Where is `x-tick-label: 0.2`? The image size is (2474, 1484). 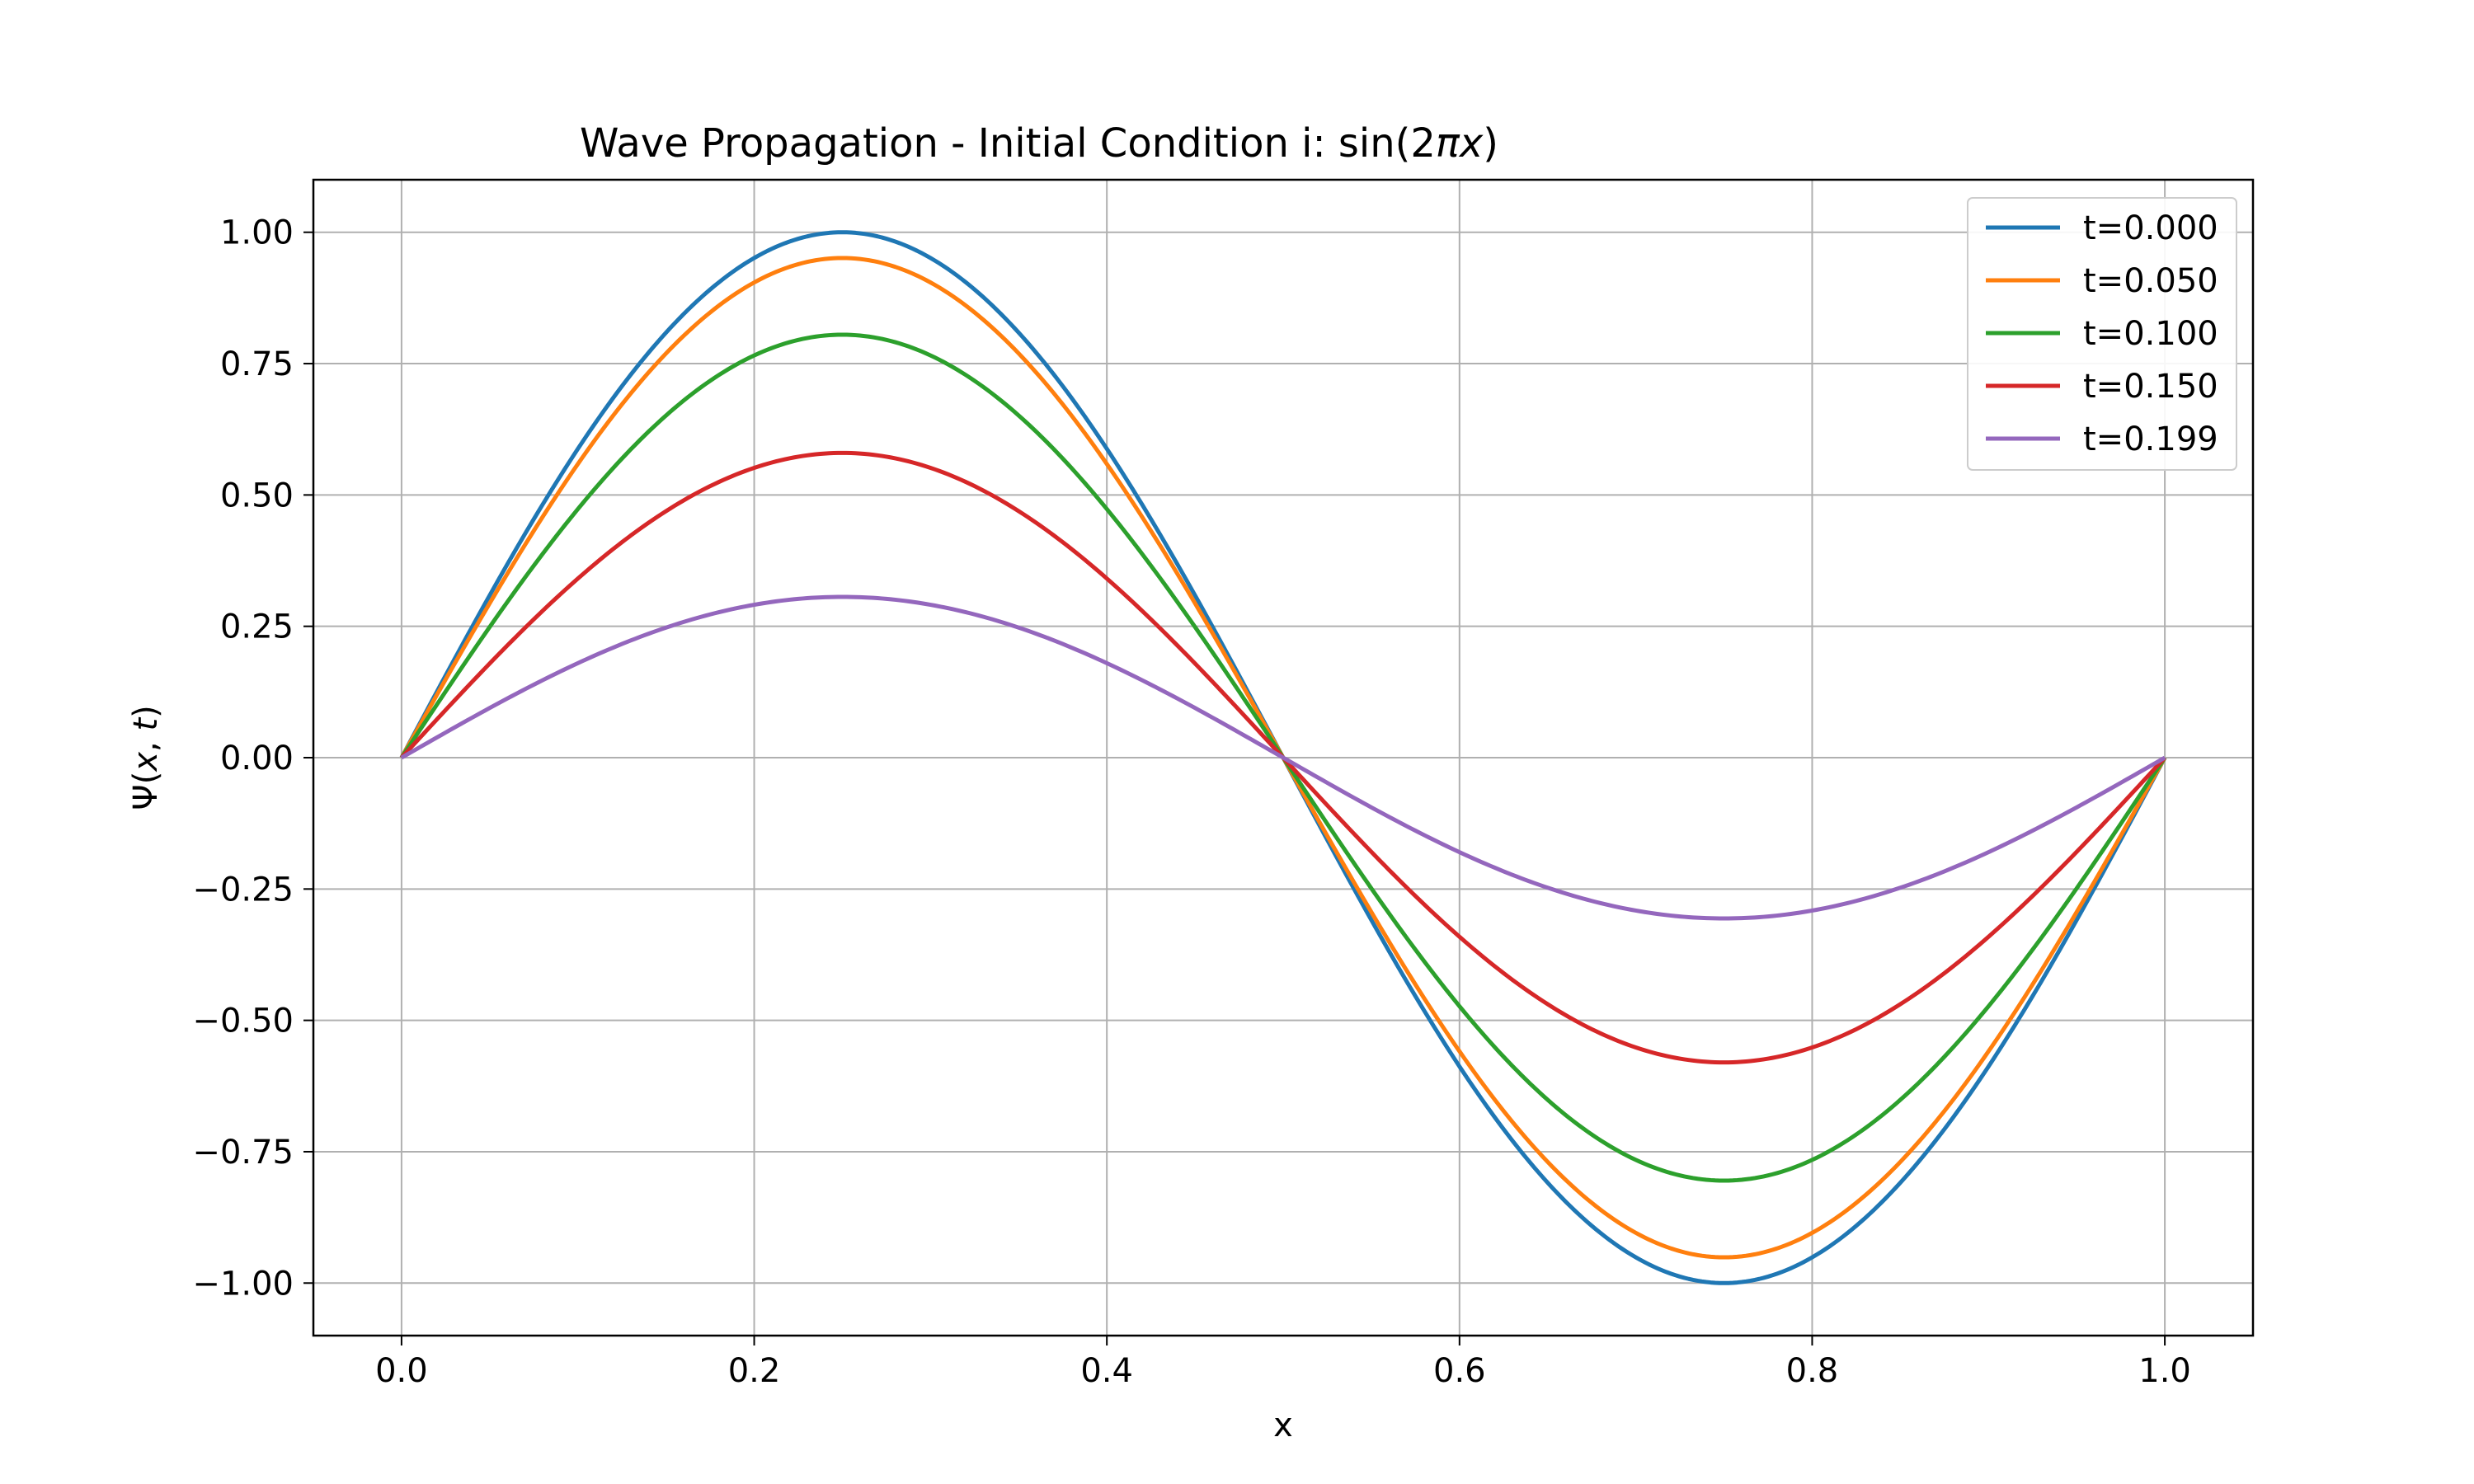 x-tick-label: 0.2 is located at coordinates (754, 1371).